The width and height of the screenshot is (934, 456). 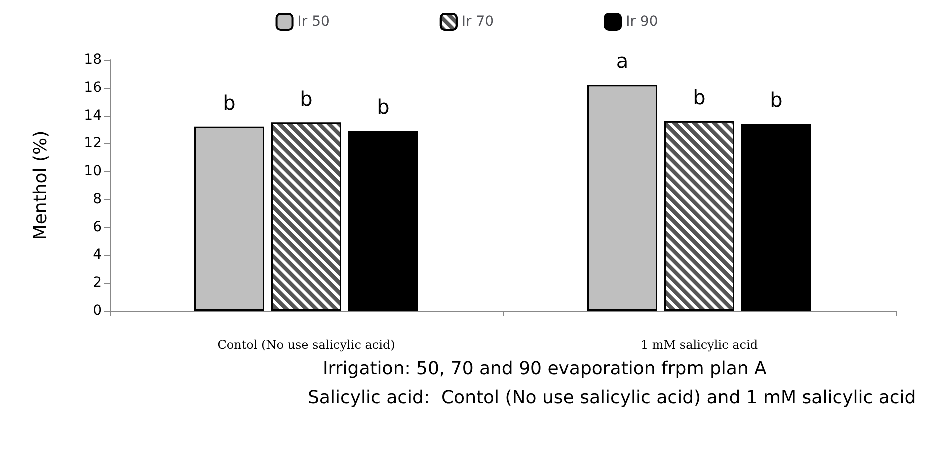 I want to click on y-tick-label: 14, so click(x=93, y=116).